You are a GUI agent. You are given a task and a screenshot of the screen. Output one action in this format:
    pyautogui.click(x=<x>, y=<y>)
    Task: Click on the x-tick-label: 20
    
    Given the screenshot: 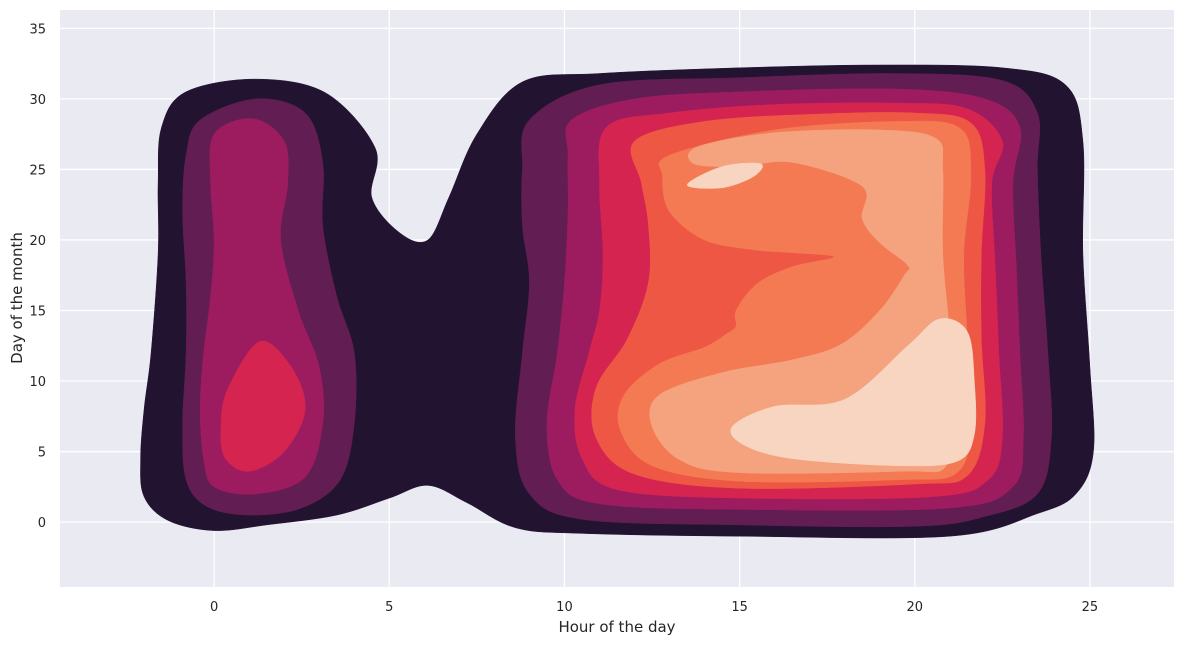 What is the action you would take?
    pyautogui.click(x=914, y=607)
    